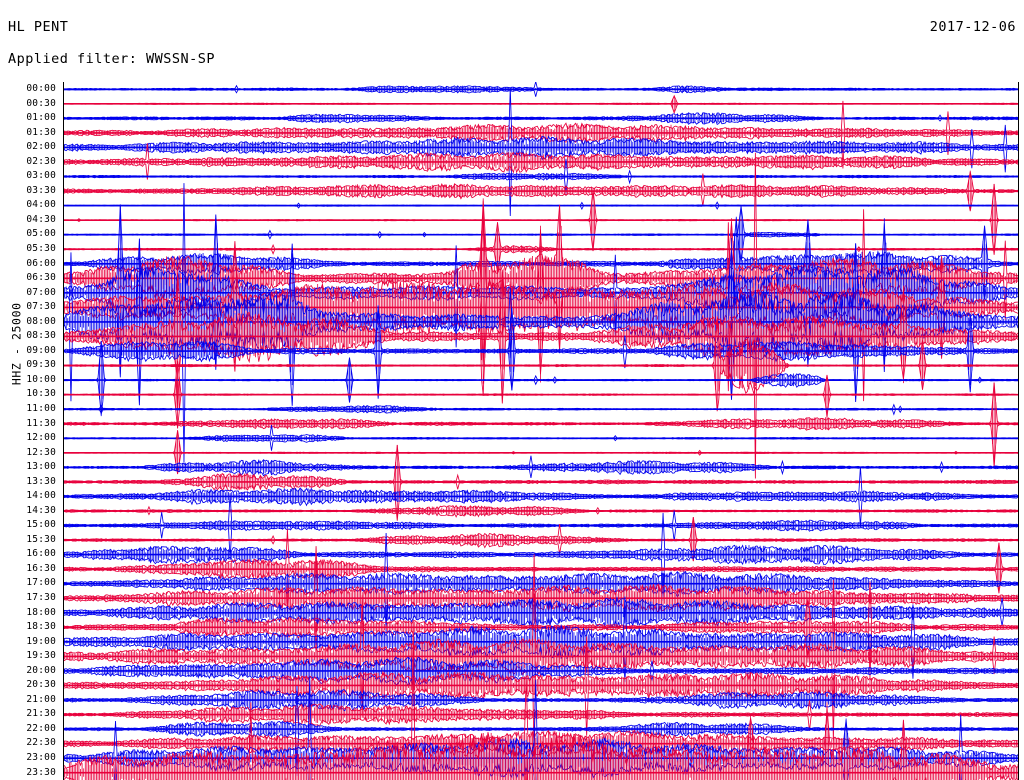 Image resolution: width=1024 pixels, height=780 pixels. I want to click on time-label-1330: 13:30, so click(41, 481).